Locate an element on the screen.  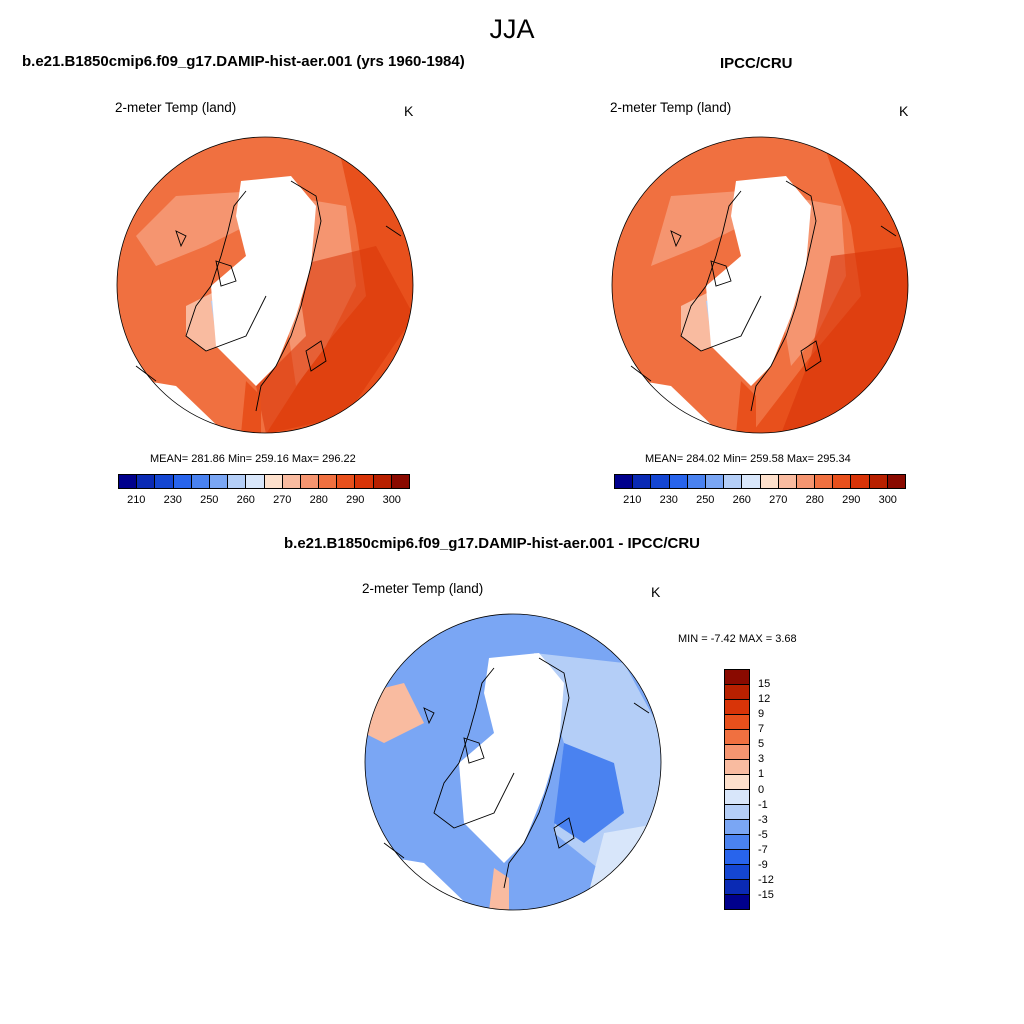
panel3-variable: 2-meter Temp (land) is located at coordinates (423, 588).